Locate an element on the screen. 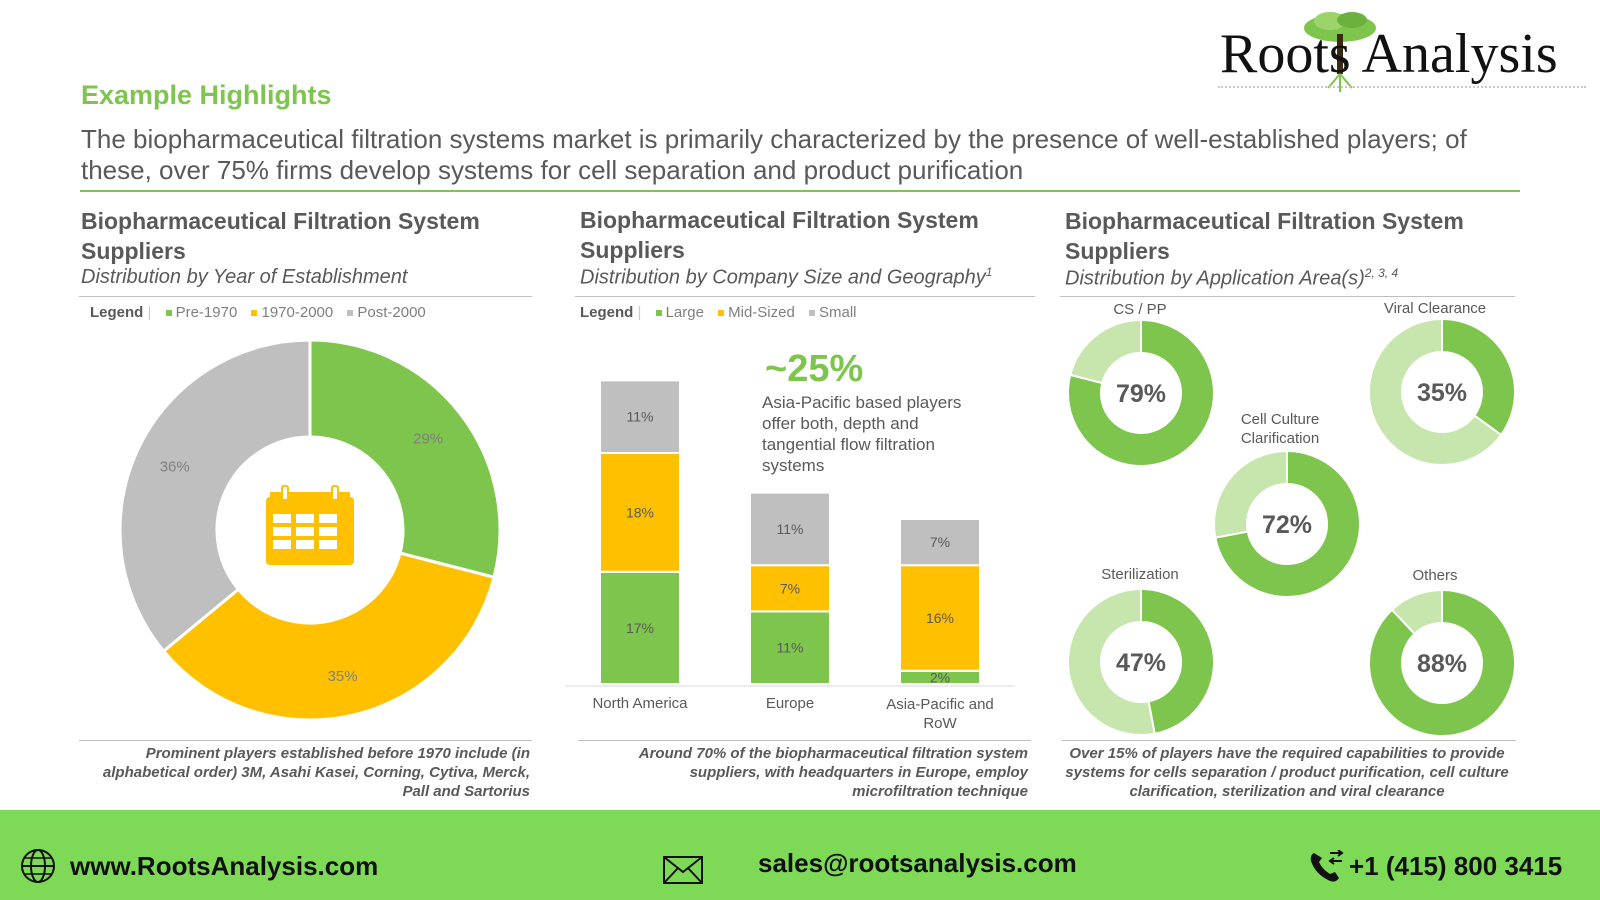 Image resolution: width=1600 pixels, height=900 pixels. bar-category-apac: Asia-Pacific and RoW is located at coordinates (940, 714).